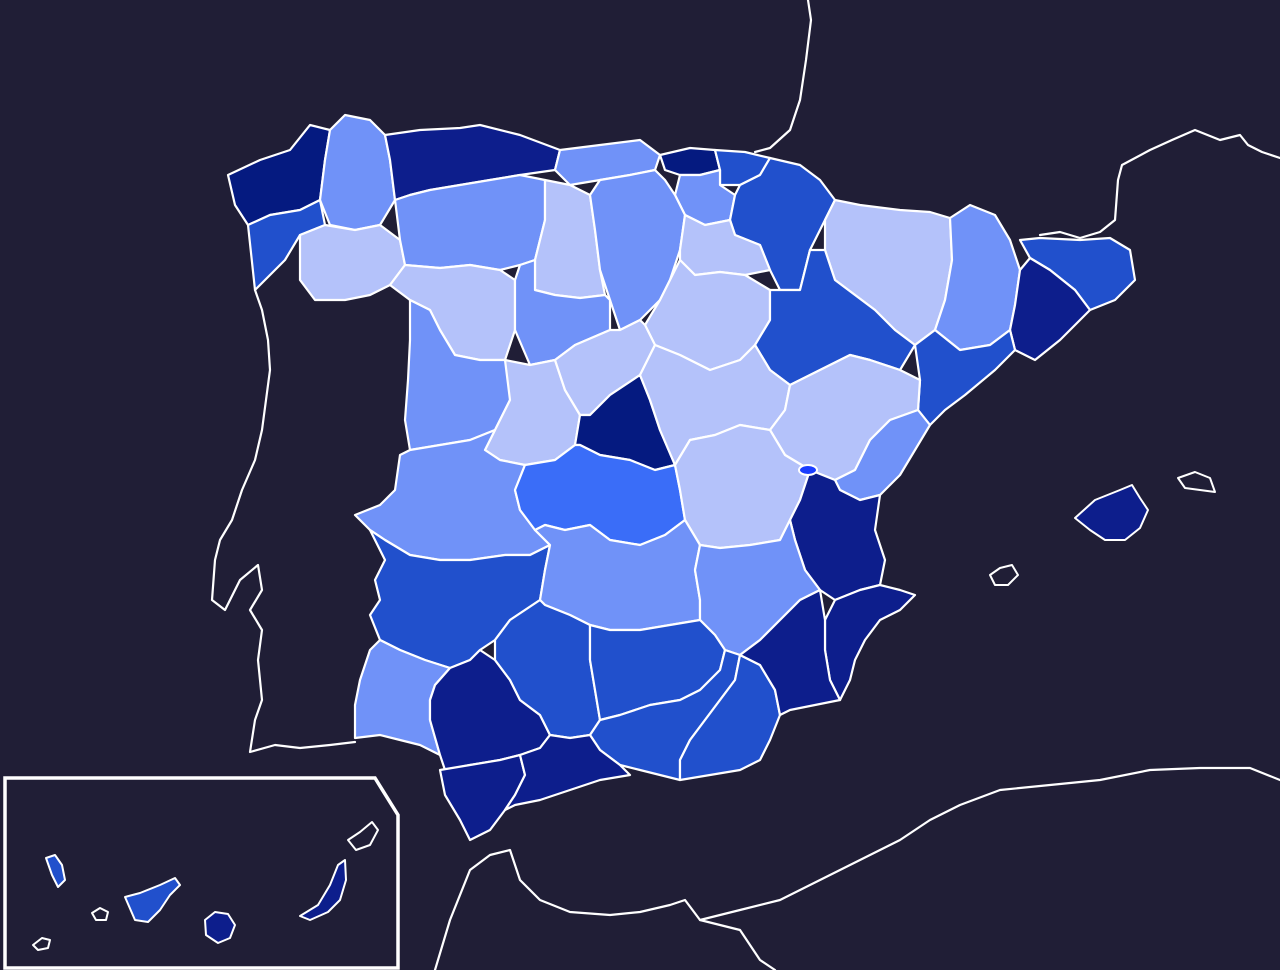  I want to click on province-bizkaia, so click(690, 161).